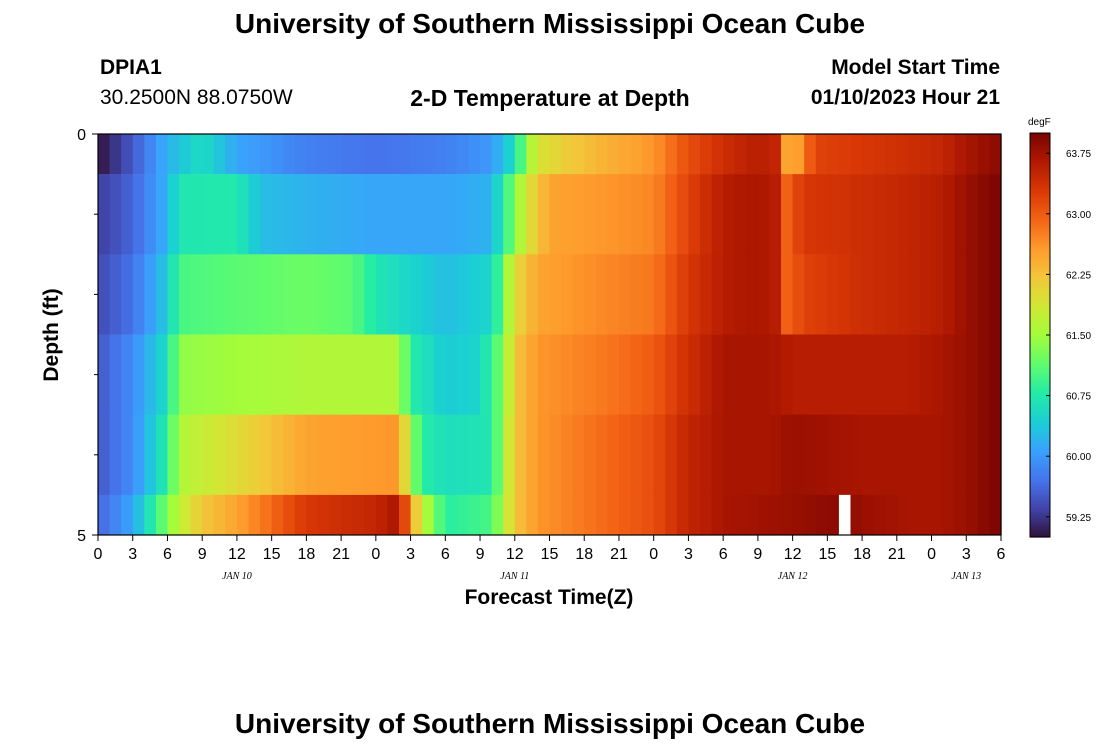 The width and height of the screenshot is (1100, 750). Describe the element at coordinates (550, 554) in the screenshot. I see `x-tick-label: 15` at that location.